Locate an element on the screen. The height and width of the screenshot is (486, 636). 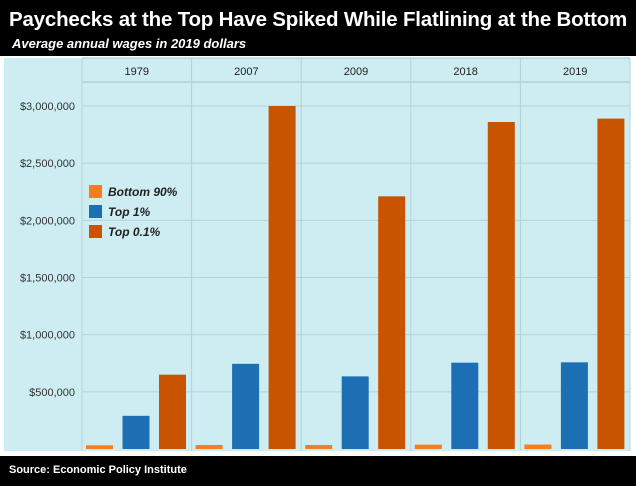
y-tick-label: $1,000,000 is located at coordinates (47, 336).